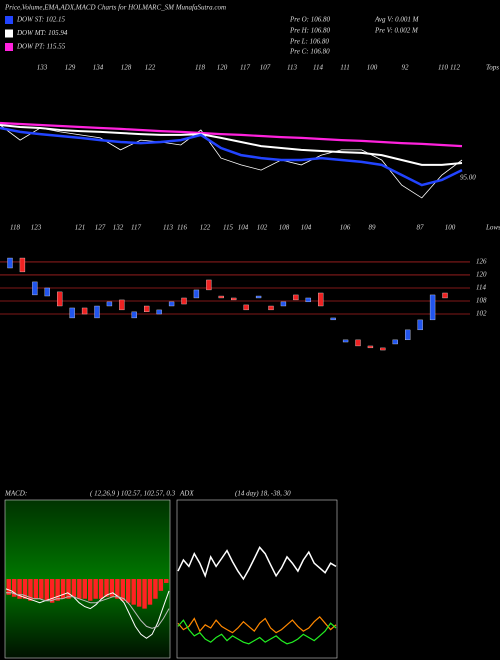 The image size is (500, 660). Describe the element at coordinates (468, 178) in the screenshot. I see `annotation: 95.00` at that location.